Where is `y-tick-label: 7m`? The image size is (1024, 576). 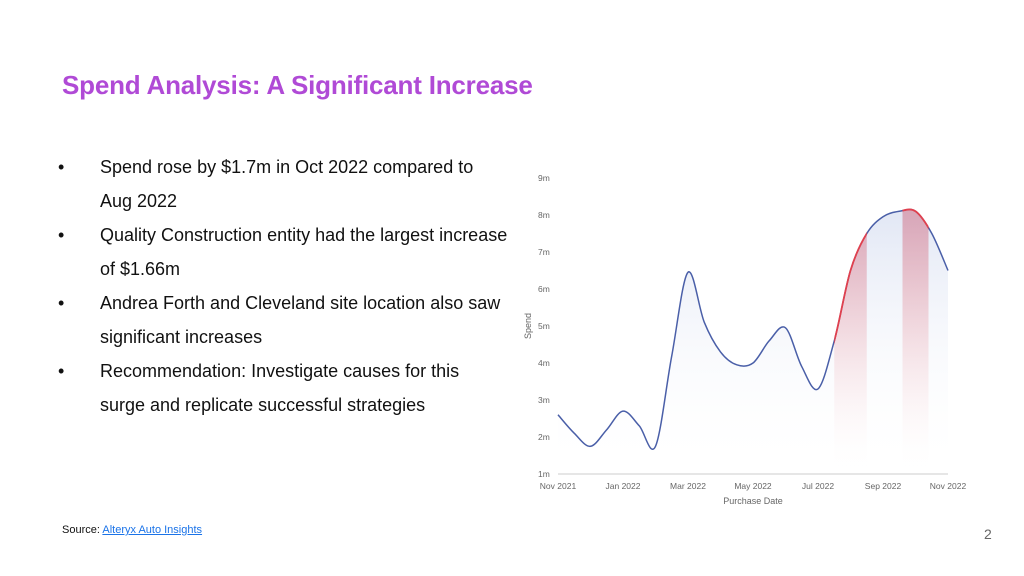 y-tick-label: 7m is located at coordinates (544, 252).